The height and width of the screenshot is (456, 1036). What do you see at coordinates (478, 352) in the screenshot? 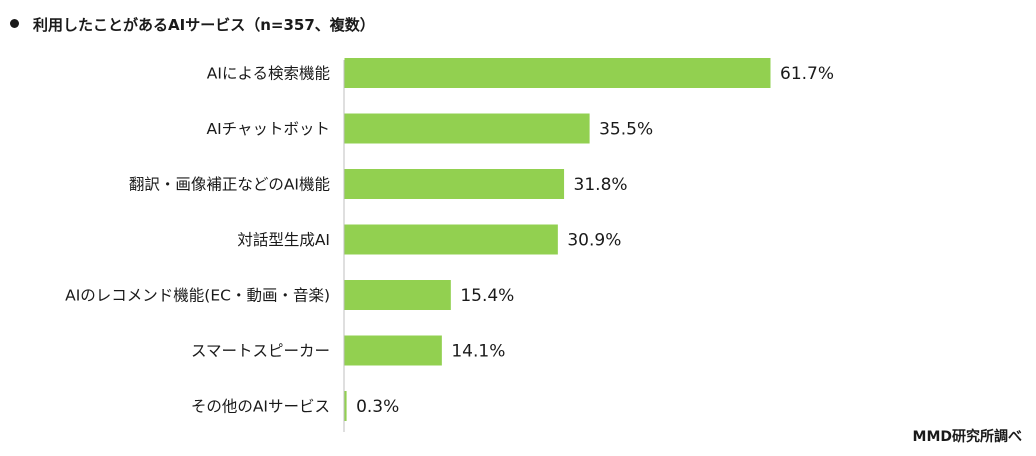
I see `value-label: 14.1%` at bounding box center [478, 352].